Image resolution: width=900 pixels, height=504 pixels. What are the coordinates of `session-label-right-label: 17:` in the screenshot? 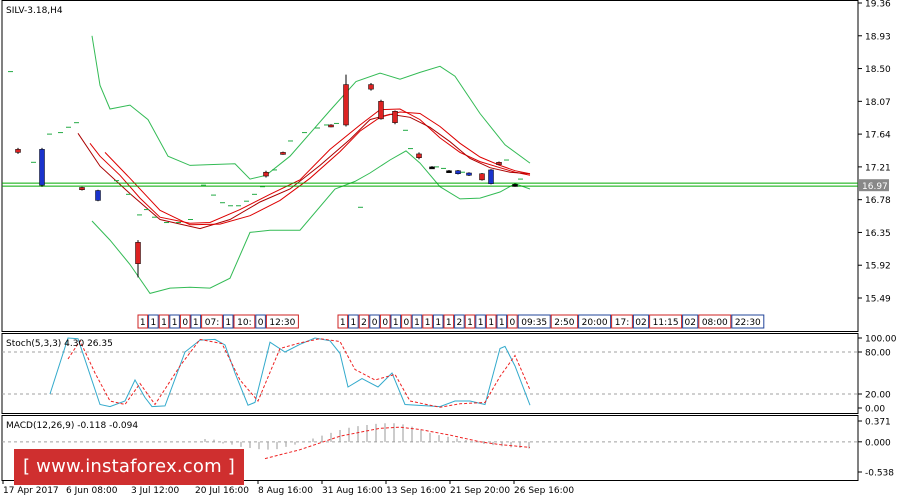 It's located at (622, 323).